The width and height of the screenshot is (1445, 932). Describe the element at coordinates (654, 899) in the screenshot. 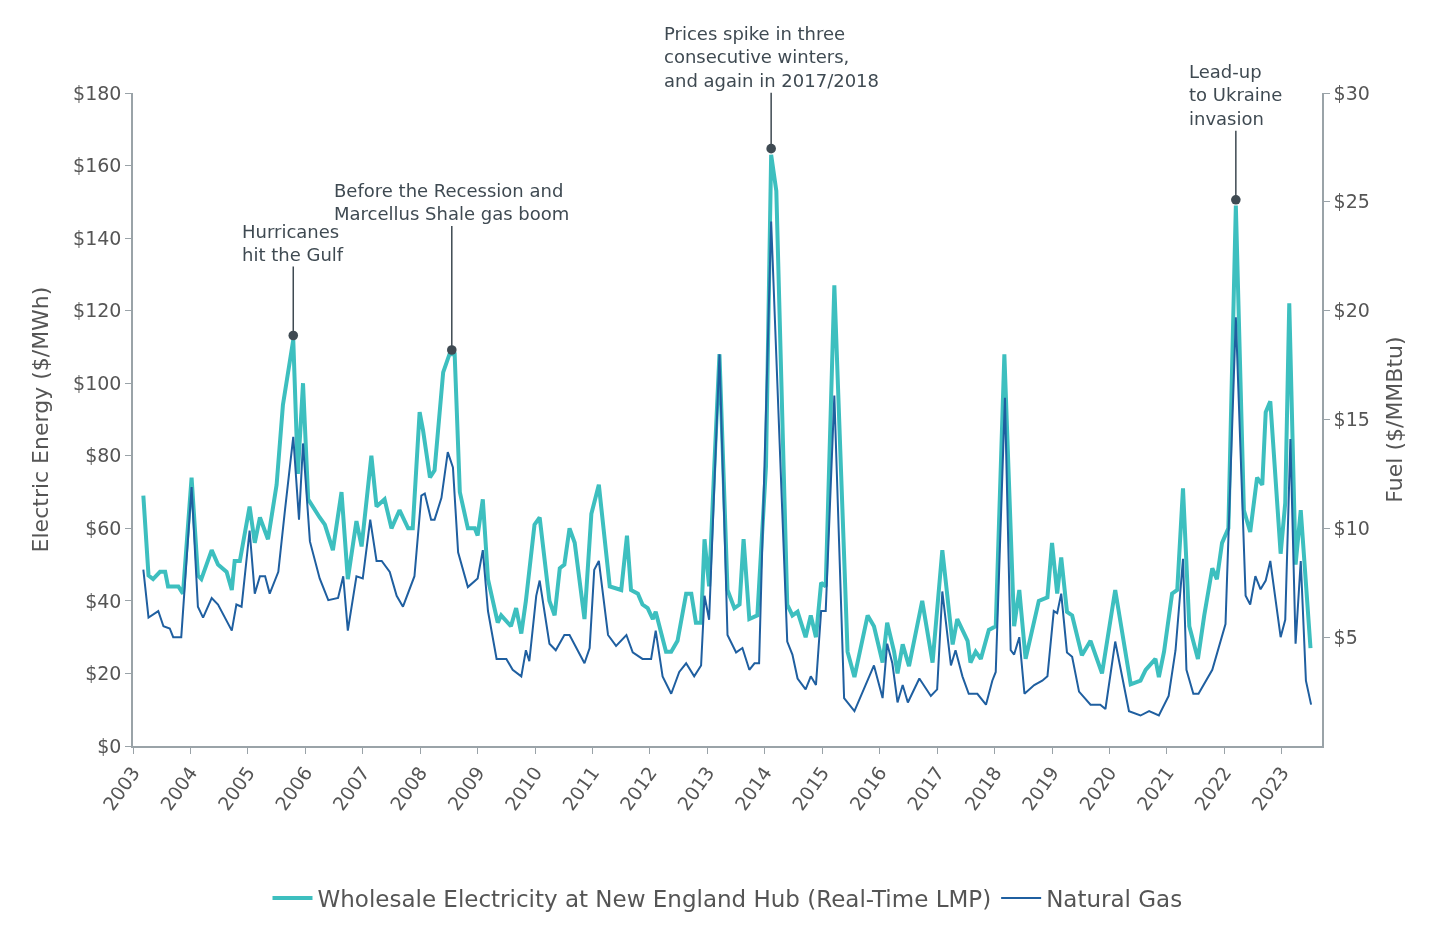

I see `legend-label: Wholesale Electricity at New England Hub (Real-Time LMP)` at that location.